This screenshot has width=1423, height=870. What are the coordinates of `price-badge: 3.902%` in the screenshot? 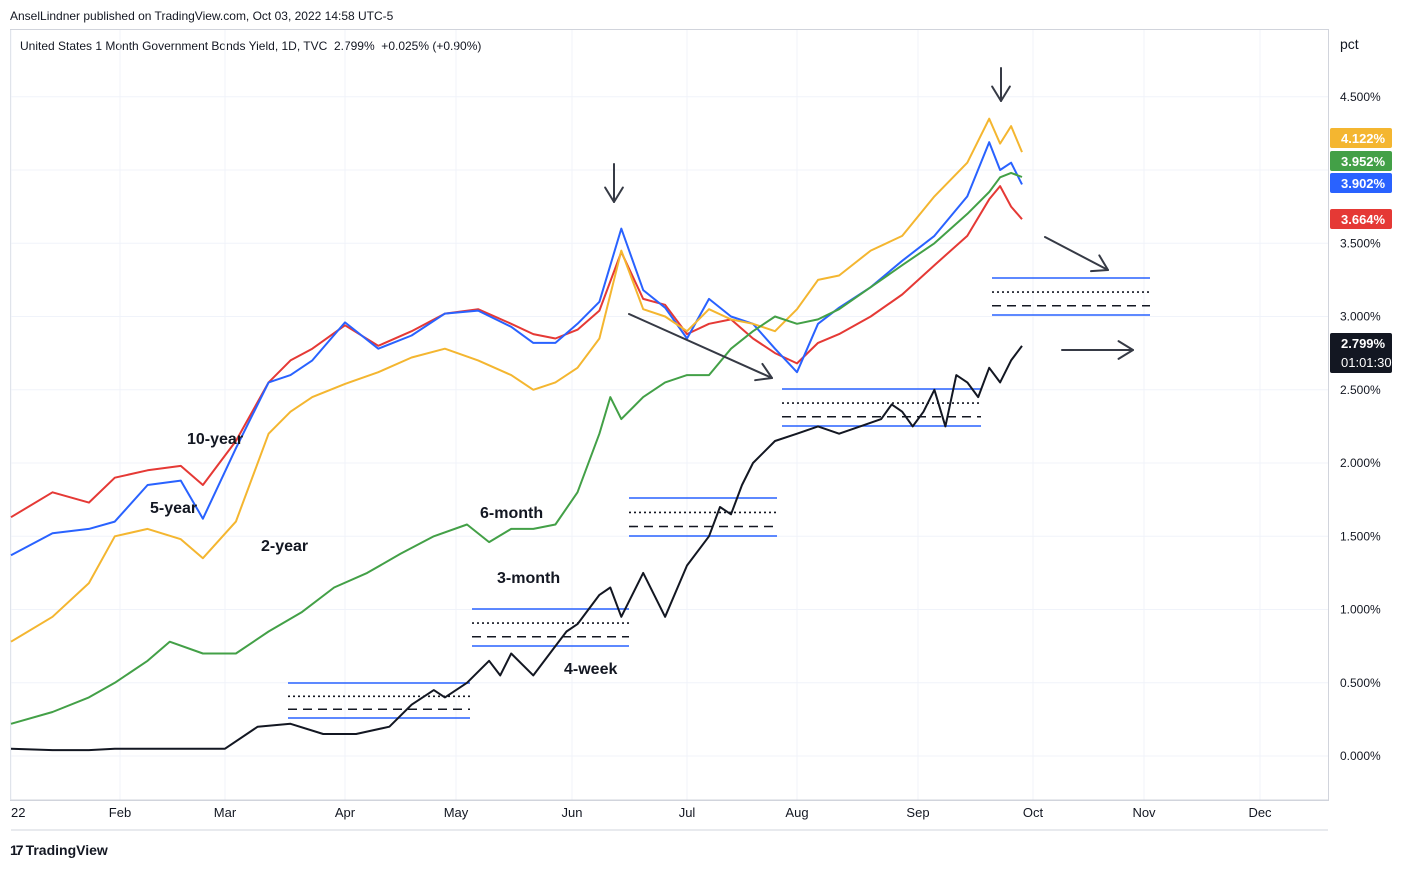 It's located at (1361, 183).